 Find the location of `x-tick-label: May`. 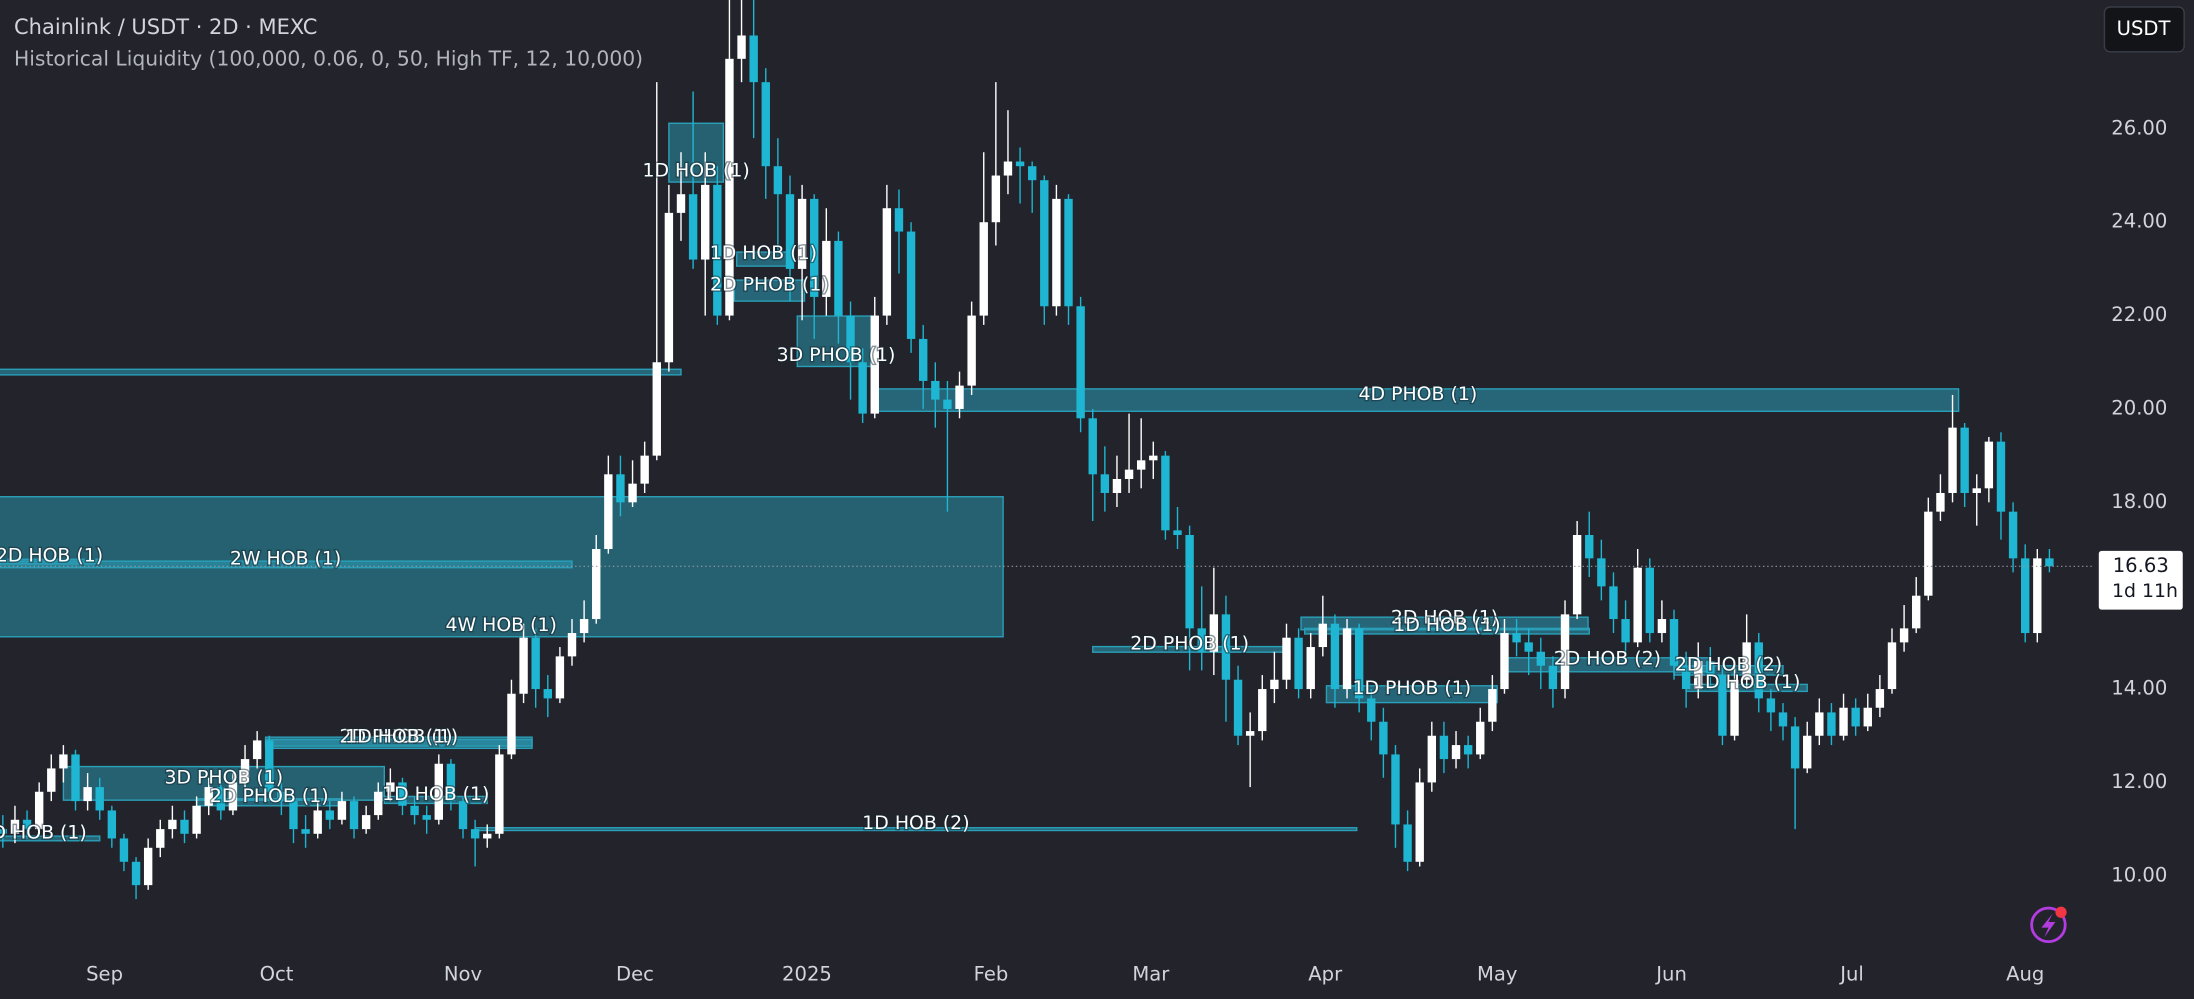

x-tick-label: May is located at coordinates (1497, 974).